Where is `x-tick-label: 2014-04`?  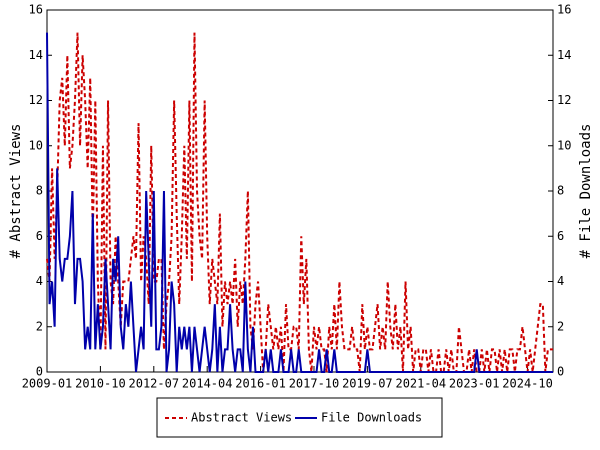
x-tick-label: 2014-04 is located at coordinates (207, 384).